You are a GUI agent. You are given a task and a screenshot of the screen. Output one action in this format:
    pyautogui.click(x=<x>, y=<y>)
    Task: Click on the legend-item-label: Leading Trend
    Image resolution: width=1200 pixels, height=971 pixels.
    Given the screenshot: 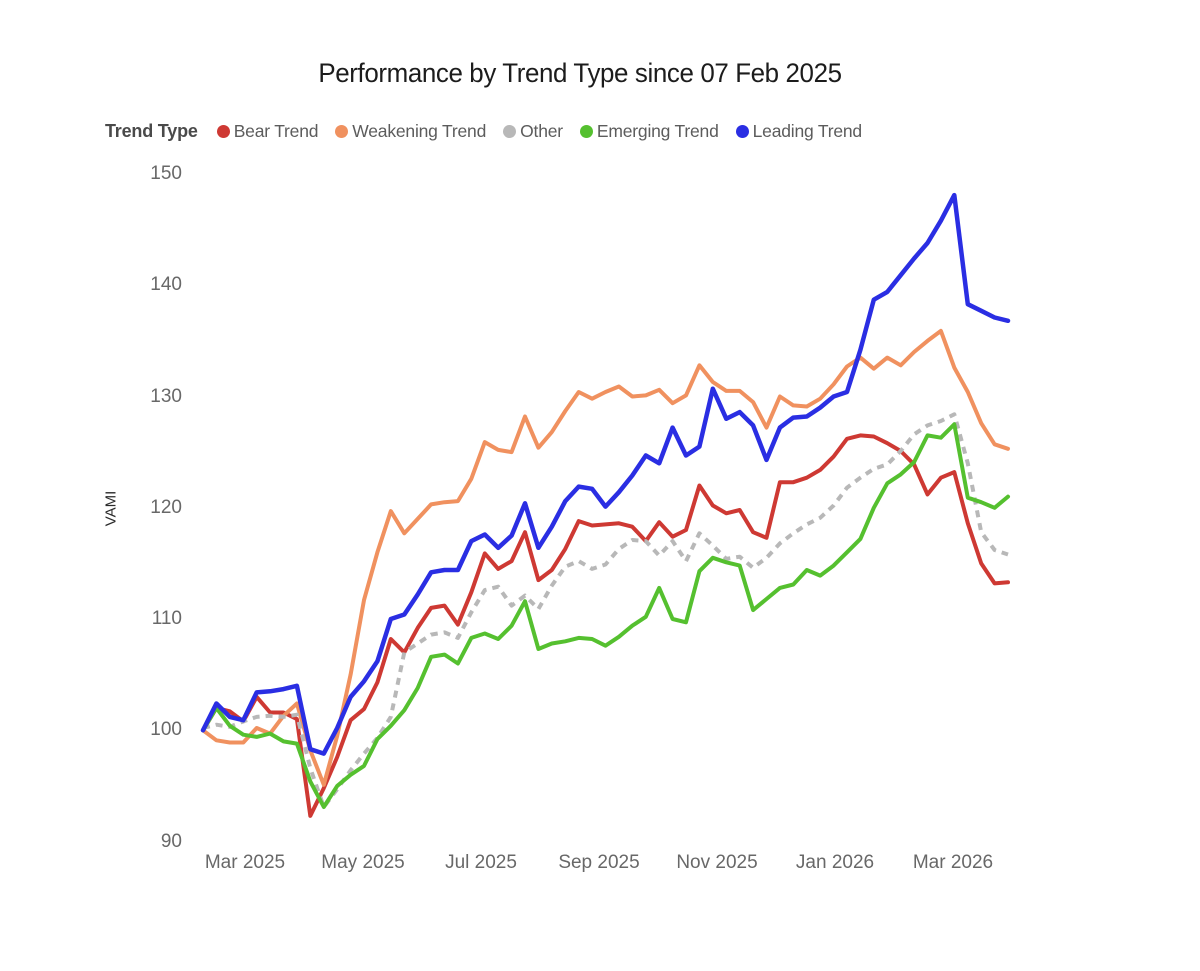 What is the action you would take?
    pyautogui.click(x=807, y=130)
    